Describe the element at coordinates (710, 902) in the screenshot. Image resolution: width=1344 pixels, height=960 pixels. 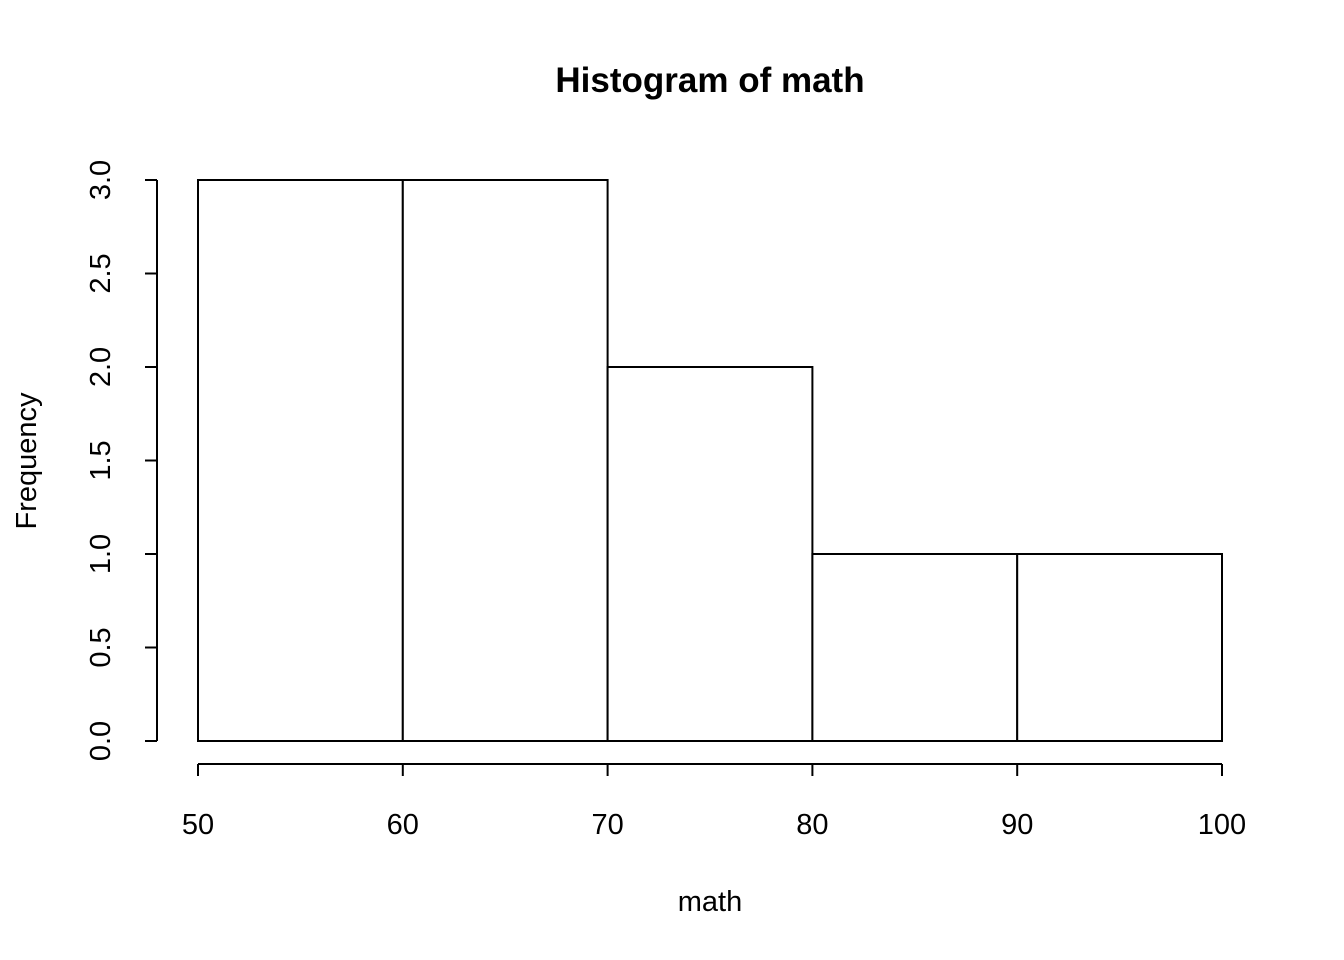
I see `x-axis-label: math` at that location.